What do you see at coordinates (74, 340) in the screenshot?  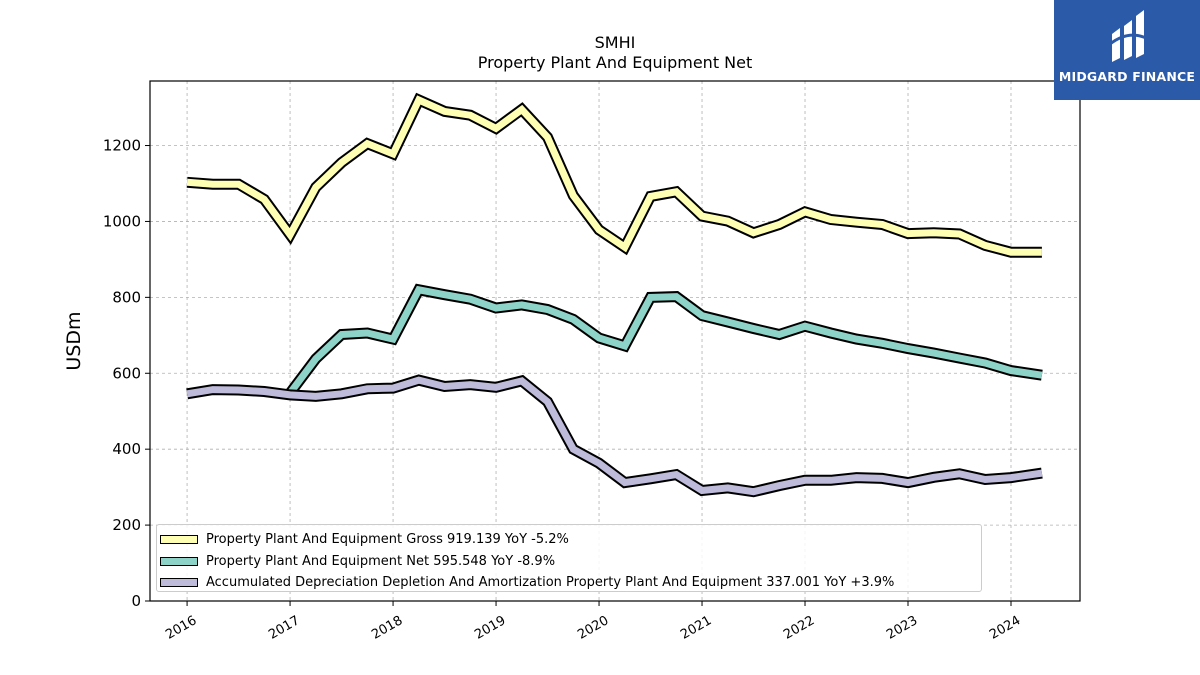 I see `y-axis-label: USDm` at bounding box center [74, 340].